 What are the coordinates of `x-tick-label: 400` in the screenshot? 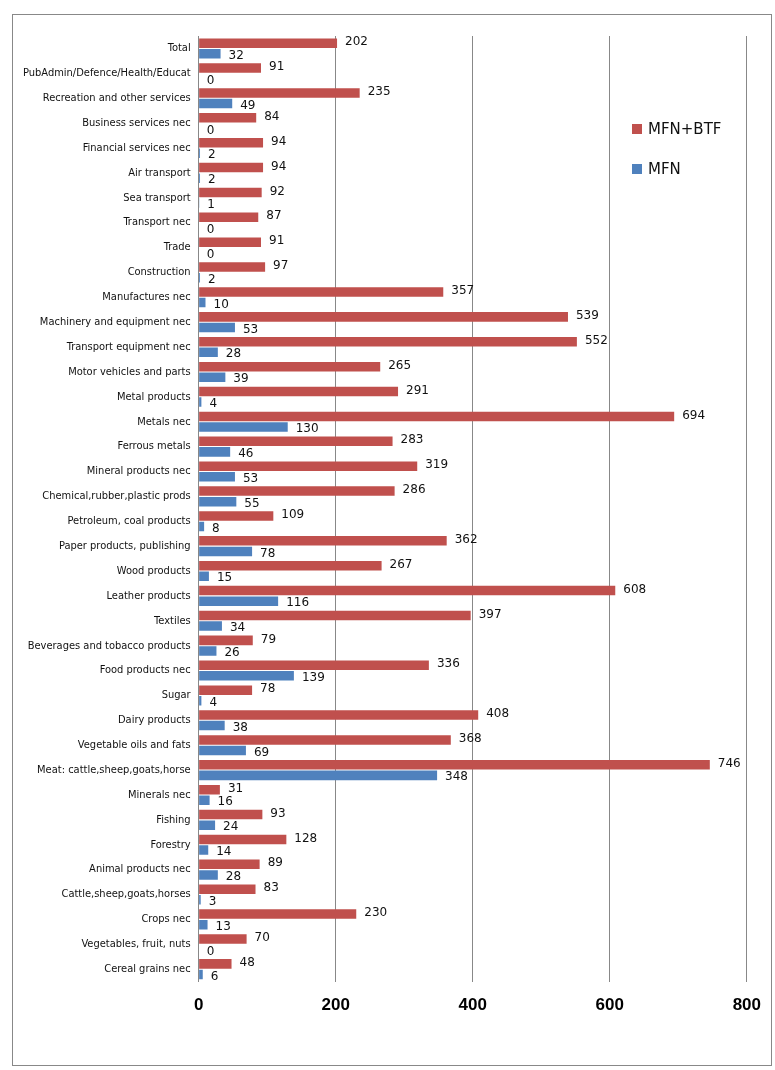 It's located at (472, 1005).